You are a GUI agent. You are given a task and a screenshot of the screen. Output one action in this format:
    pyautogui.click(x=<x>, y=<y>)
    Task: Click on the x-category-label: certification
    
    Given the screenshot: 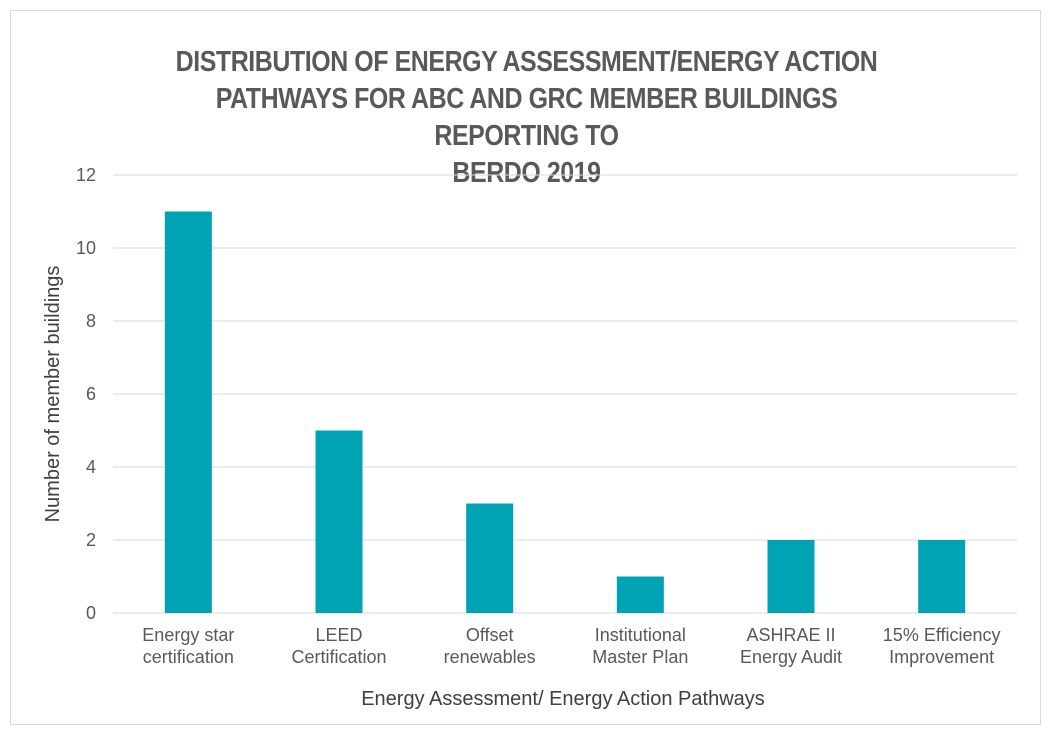 What is the action you would take?
    pyautogui.click(x=188, y=657)
    